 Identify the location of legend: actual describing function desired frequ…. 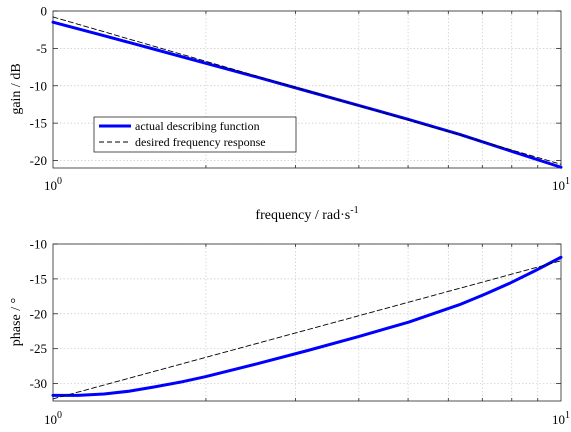
(195, 134).